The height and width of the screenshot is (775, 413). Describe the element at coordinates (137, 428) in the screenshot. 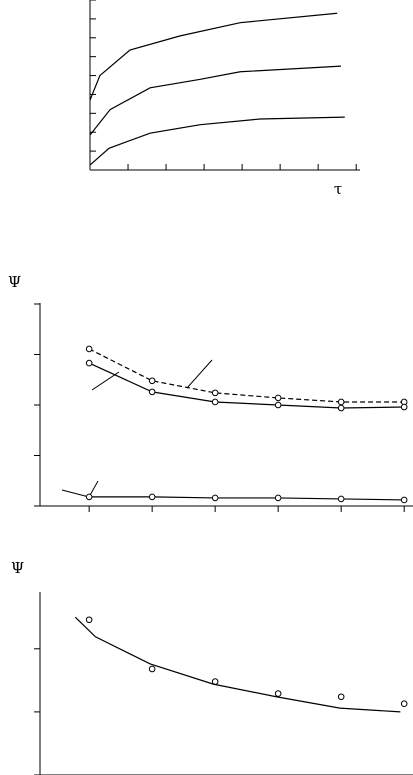

I see `leader-lines` at that location.